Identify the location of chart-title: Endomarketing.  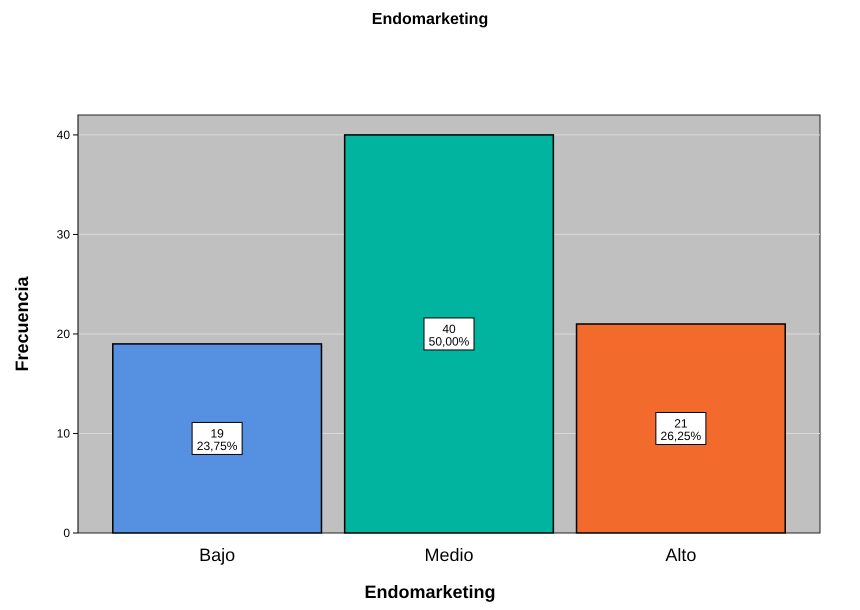
(430, 19).